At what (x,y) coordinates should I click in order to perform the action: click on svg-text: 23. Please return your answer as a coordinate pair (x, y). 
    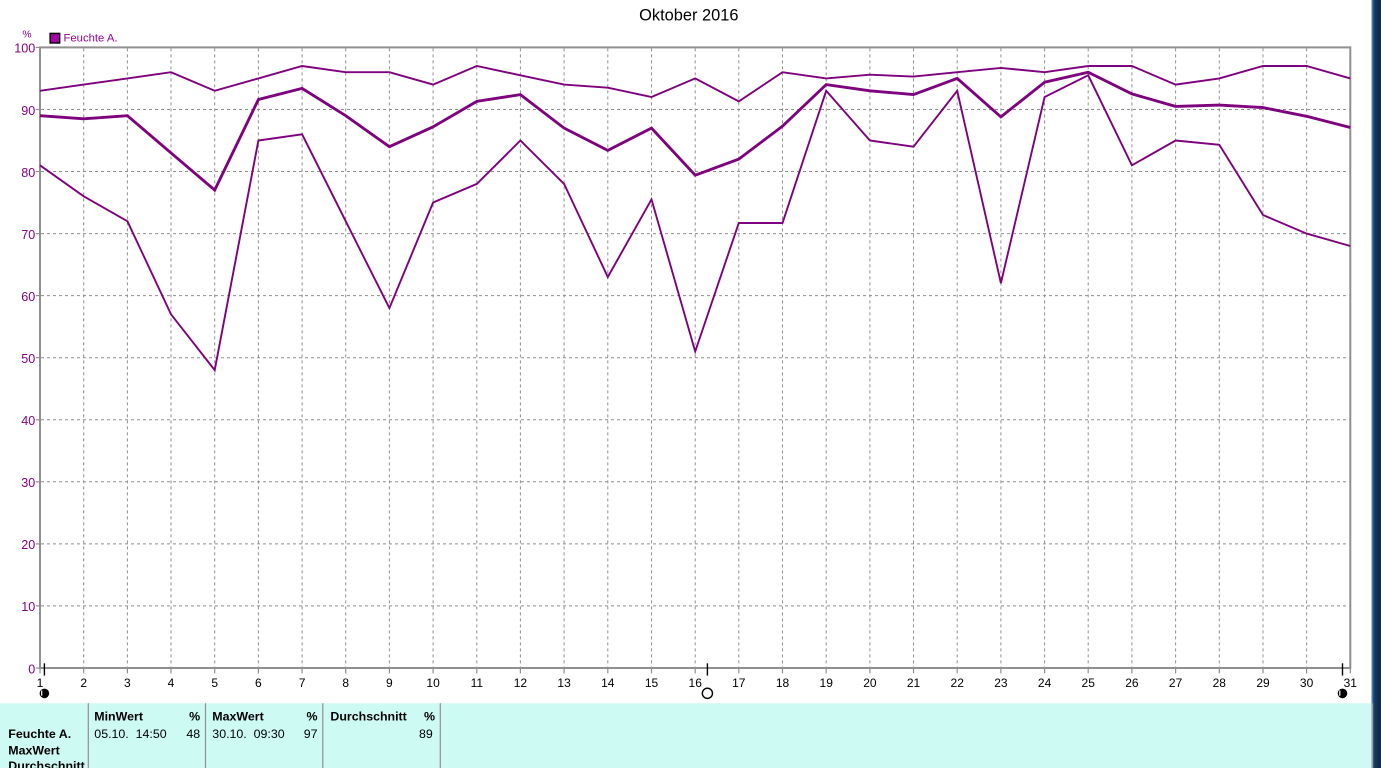
    Looking at the image, I should click on (1001, 683).